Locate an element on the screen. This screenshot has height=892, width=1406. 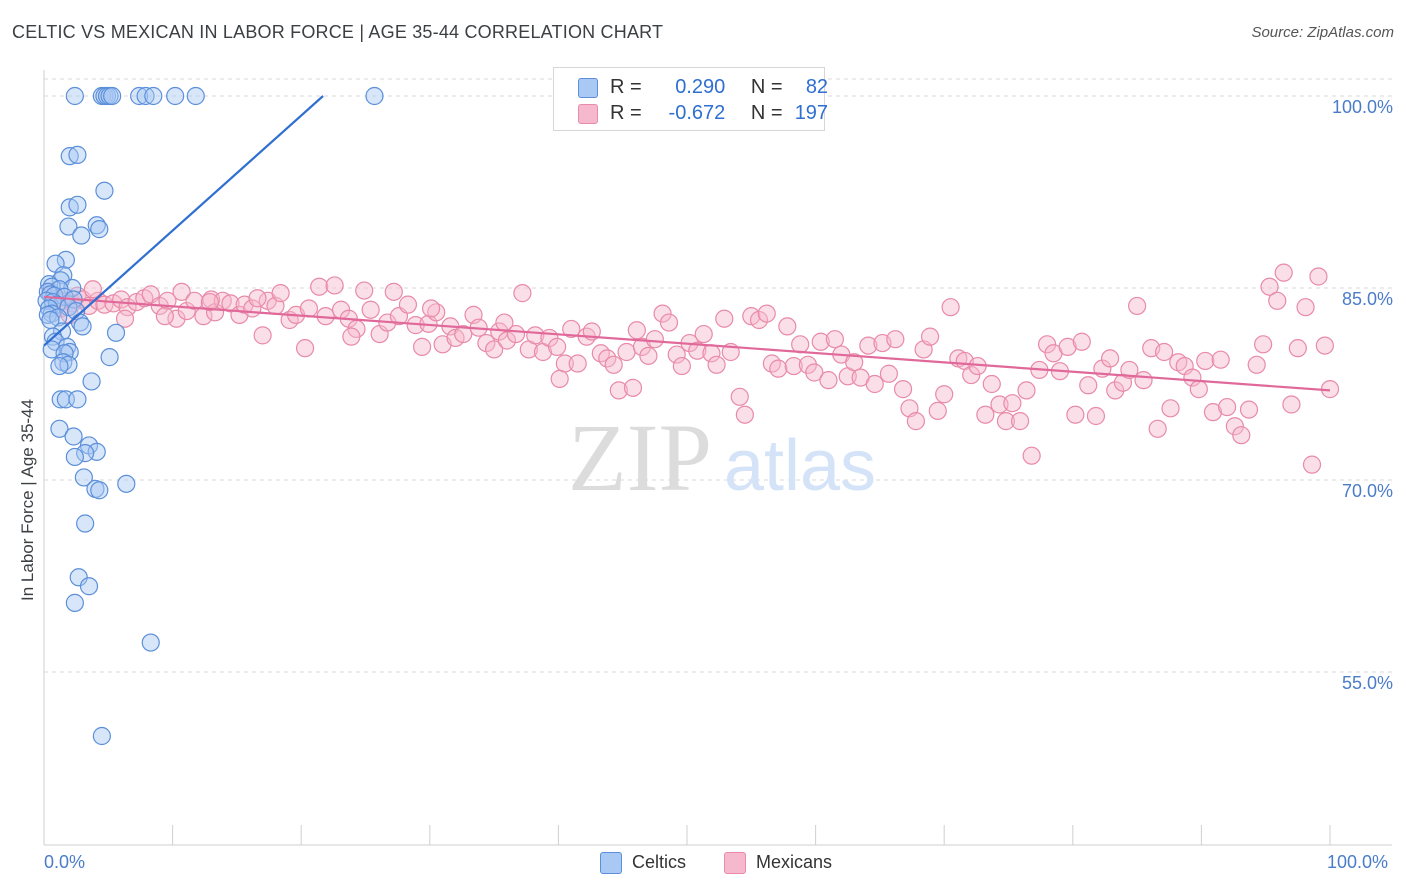
y-axis-label-box: In Labor Force | Age 35-44 is located at coordinates (28, 500).